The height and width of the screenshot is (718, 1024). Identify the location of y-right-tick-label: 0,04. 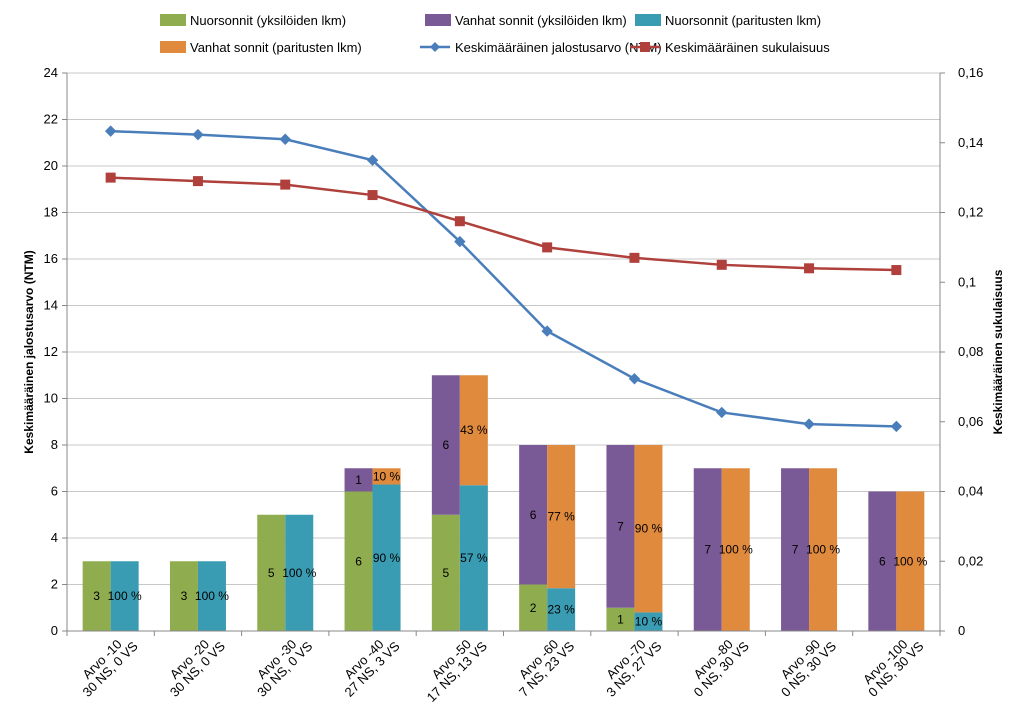
(970, 491).